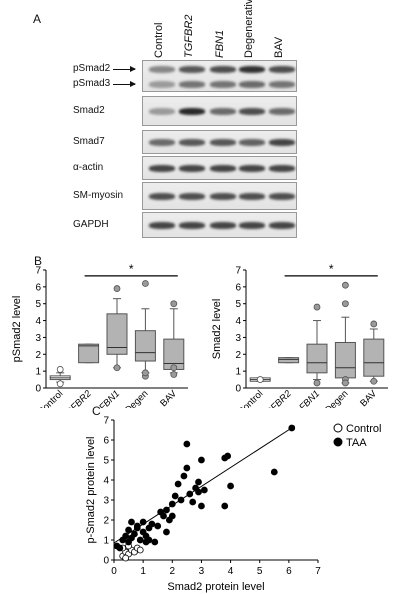  Describe the element at coordinates (318, 571) in the screenshot. I see `x-tick-label: 7` at that location.